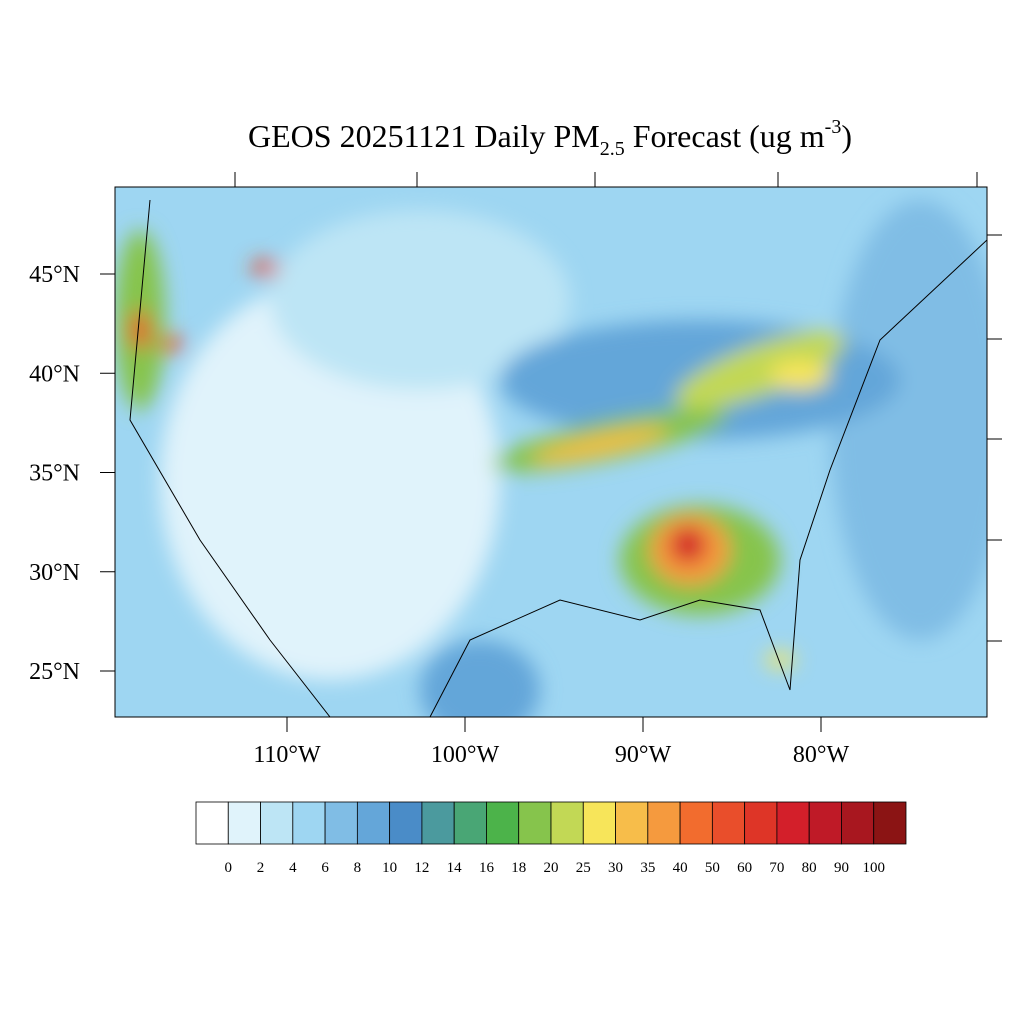 This screenshot has height=1024, width=1024. I want to click on colorbar-label: 10, so click(389, 868).